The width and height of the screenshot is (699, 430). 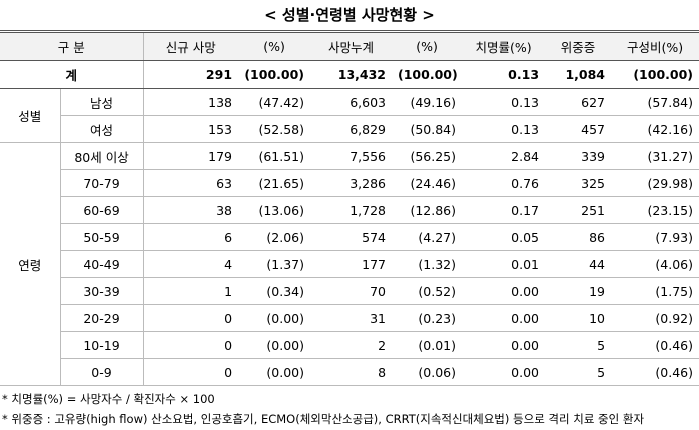 What do you see at coordinates (655, 264) in the screenshot?
I see `cell: (4.06)` at bounding box center [655, 264].